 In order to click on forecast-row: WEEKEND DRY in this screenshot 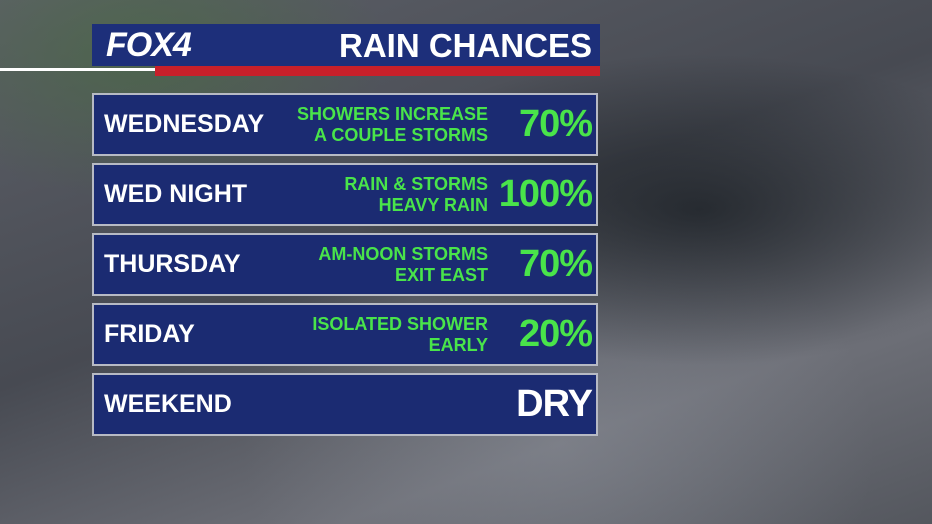, I will do `click(345, 404)`.